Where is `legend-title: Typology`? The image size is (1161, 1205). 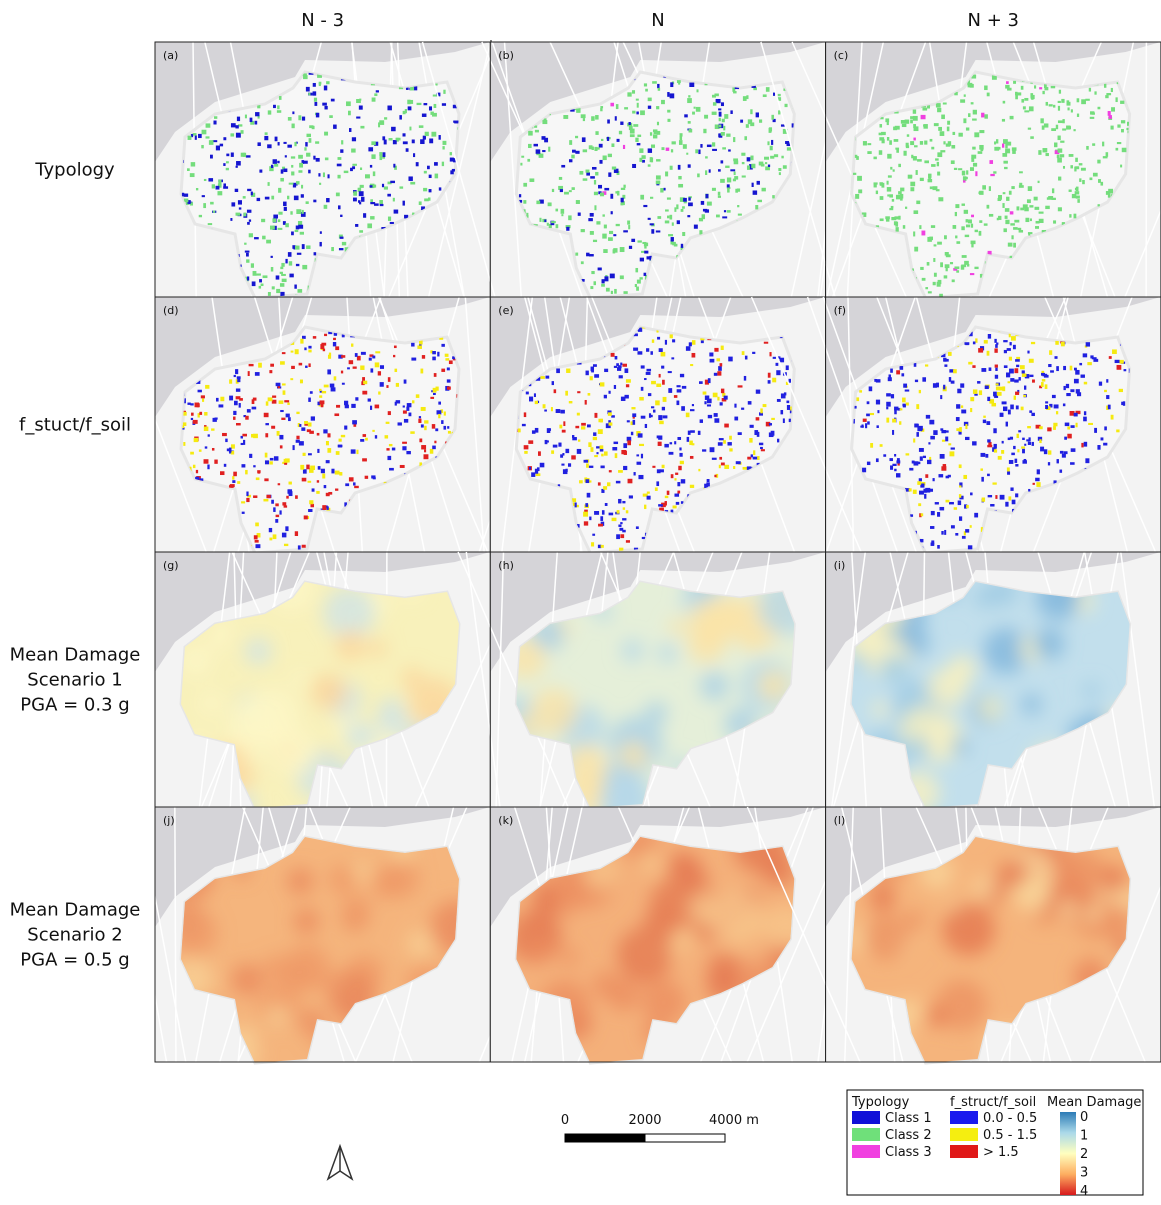 legend-title: Typology is located at coordinates (880, 1102).